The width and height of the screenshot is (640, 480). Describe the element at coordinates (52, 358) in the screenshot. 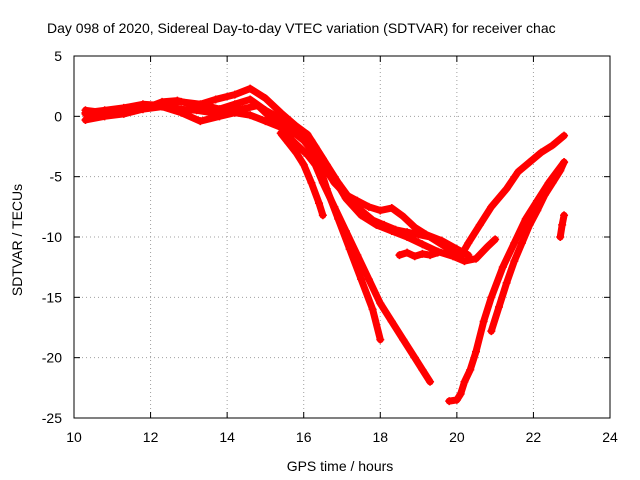

I see `y-tick-label: -20` at that location.